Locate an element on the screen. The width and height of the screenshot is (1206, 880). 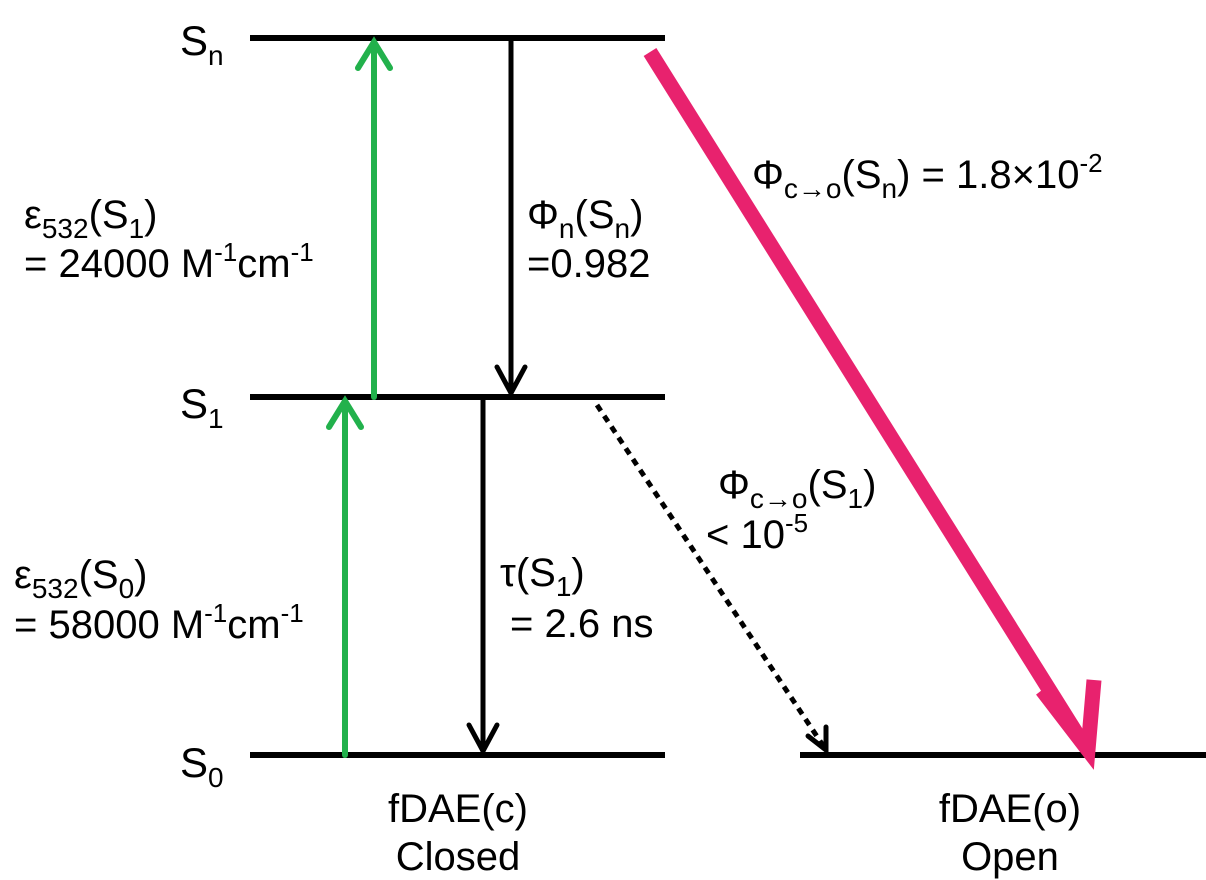
label-epsilon-s1: ε532(S1) is located at coordinates (90, 218).